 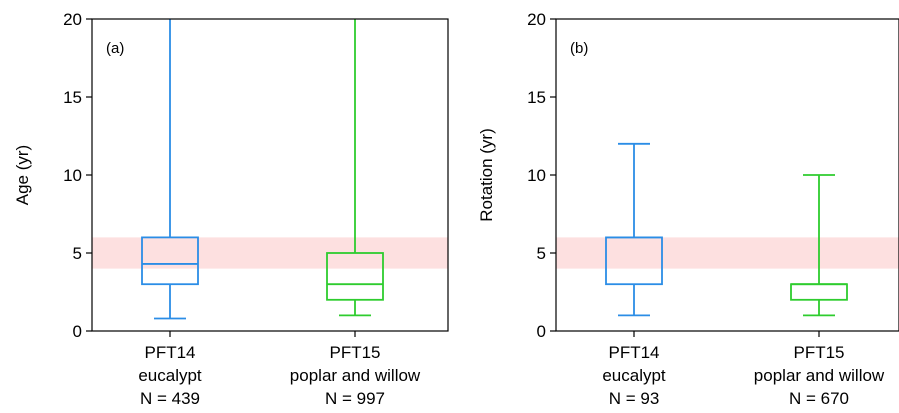 What do you see at coordinates (486, 175) in the screenshot?
I see `y-axis-label: Rotation (yr)` at bounding box center [486, 175].